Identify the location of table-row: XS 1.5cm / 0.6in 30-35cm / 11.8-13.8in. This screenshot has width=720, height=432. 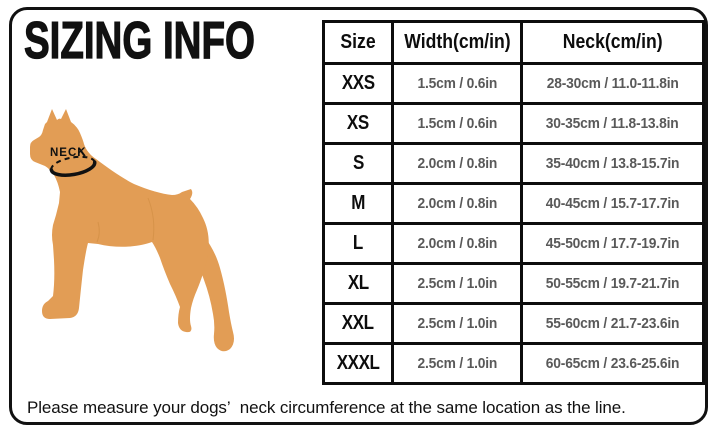
(513, 123).